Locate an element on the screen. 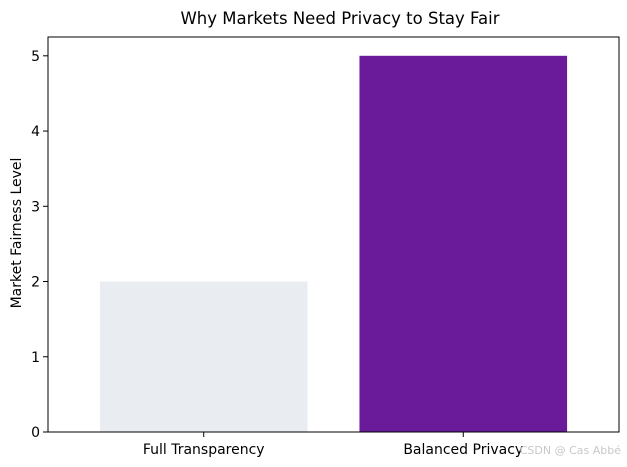 The image size is (627, 467). chart-title: Why Markets Need Privacy to Stay Fair is located at coordinates (339, 18).